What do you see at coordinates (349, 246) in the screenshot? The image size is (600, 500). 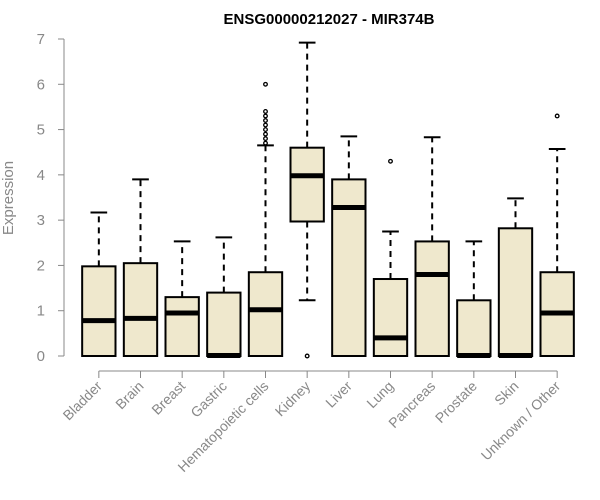 I see `box-liver` at bounding box center [349, 246].